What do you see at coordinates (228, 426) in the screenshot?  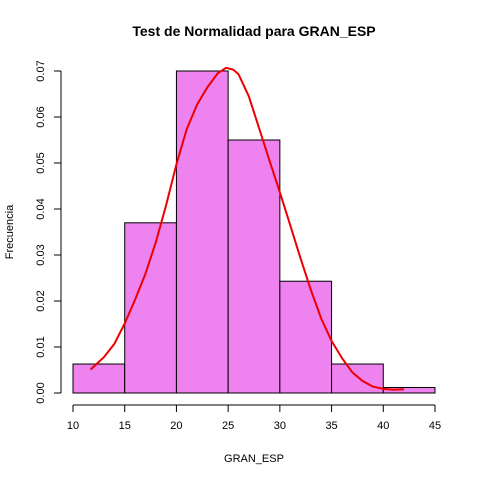 I see `x-tick-label: 25` at bounding box center [228, 426].